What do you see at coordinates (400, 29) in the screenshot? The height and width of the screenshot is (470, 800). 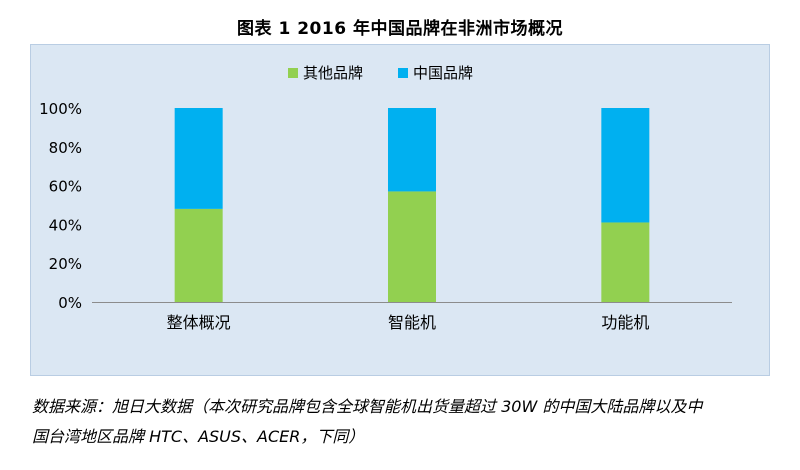 I see `chart-title: 图表 1 2016 年中国品牌在非洲市场概况` at bounding box center [400, 29].